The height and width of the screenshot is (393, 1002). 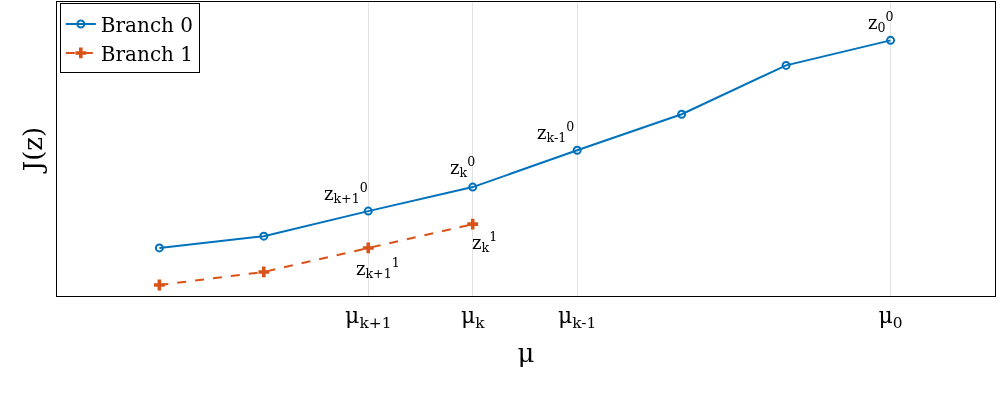 What do you see at coordinates (33, 150) in the screenshot?
I see `y-axis-title: J(z)` at bounding box center [33, 150].